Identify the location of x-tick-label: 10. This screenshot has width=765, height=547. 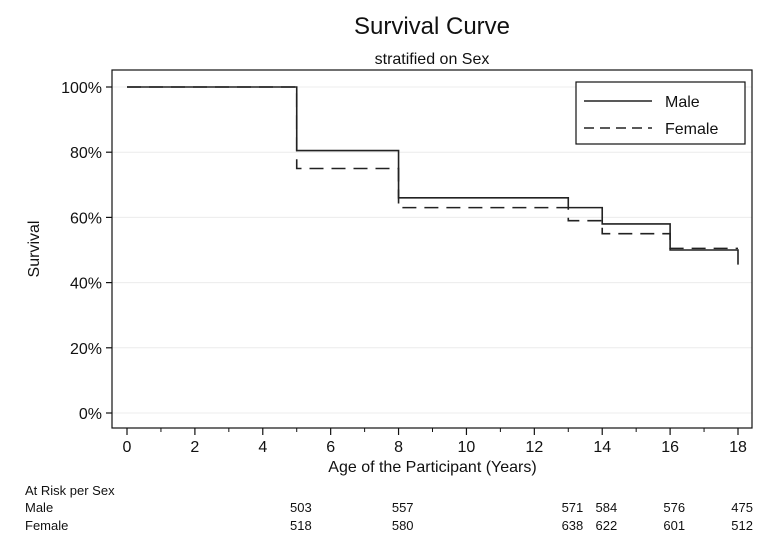
(467, 447).